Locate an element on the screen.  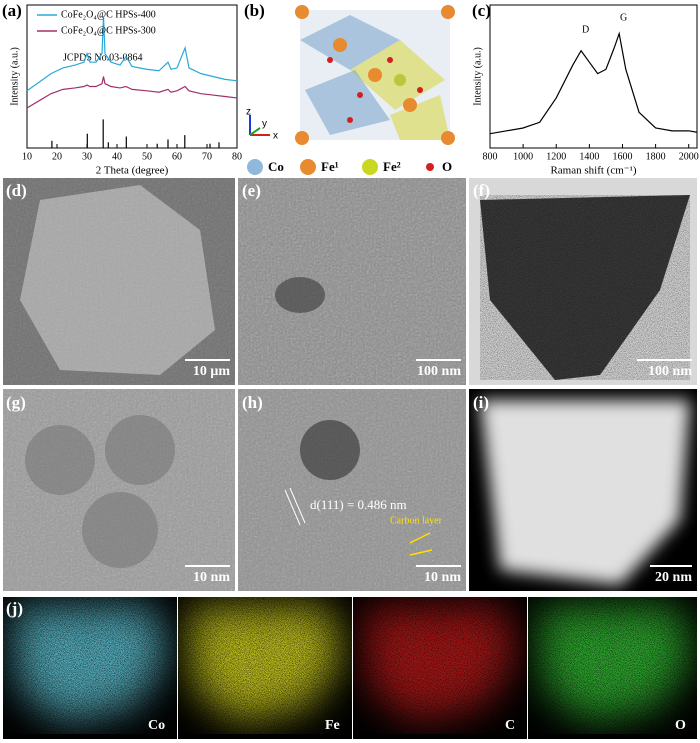
legend-fe1: Fe¹ is located at coordinates (330, 166).